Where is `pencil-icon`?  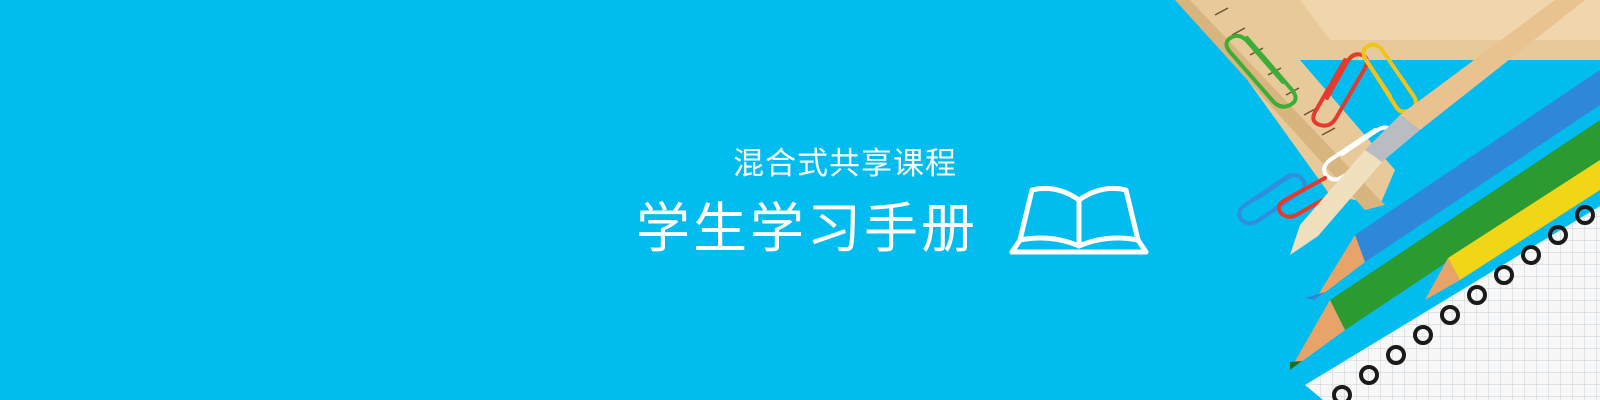 pencil-icon is located at coordinates (1445, 220).